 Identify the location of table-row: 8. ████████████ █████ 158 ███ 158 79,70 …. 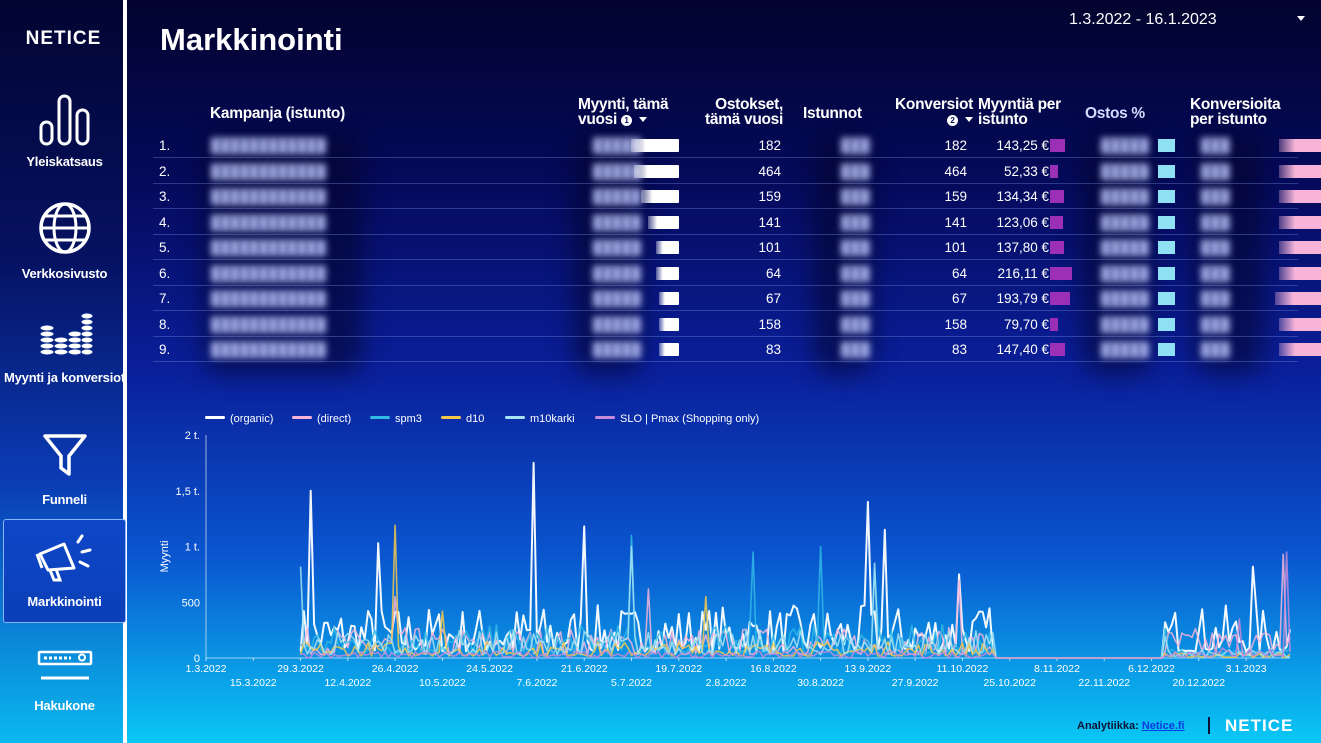
(737, 324).